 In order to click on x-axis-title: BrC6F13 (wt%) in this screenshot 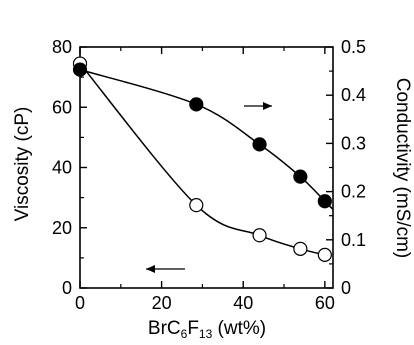, I will do `click(207, 329)`.